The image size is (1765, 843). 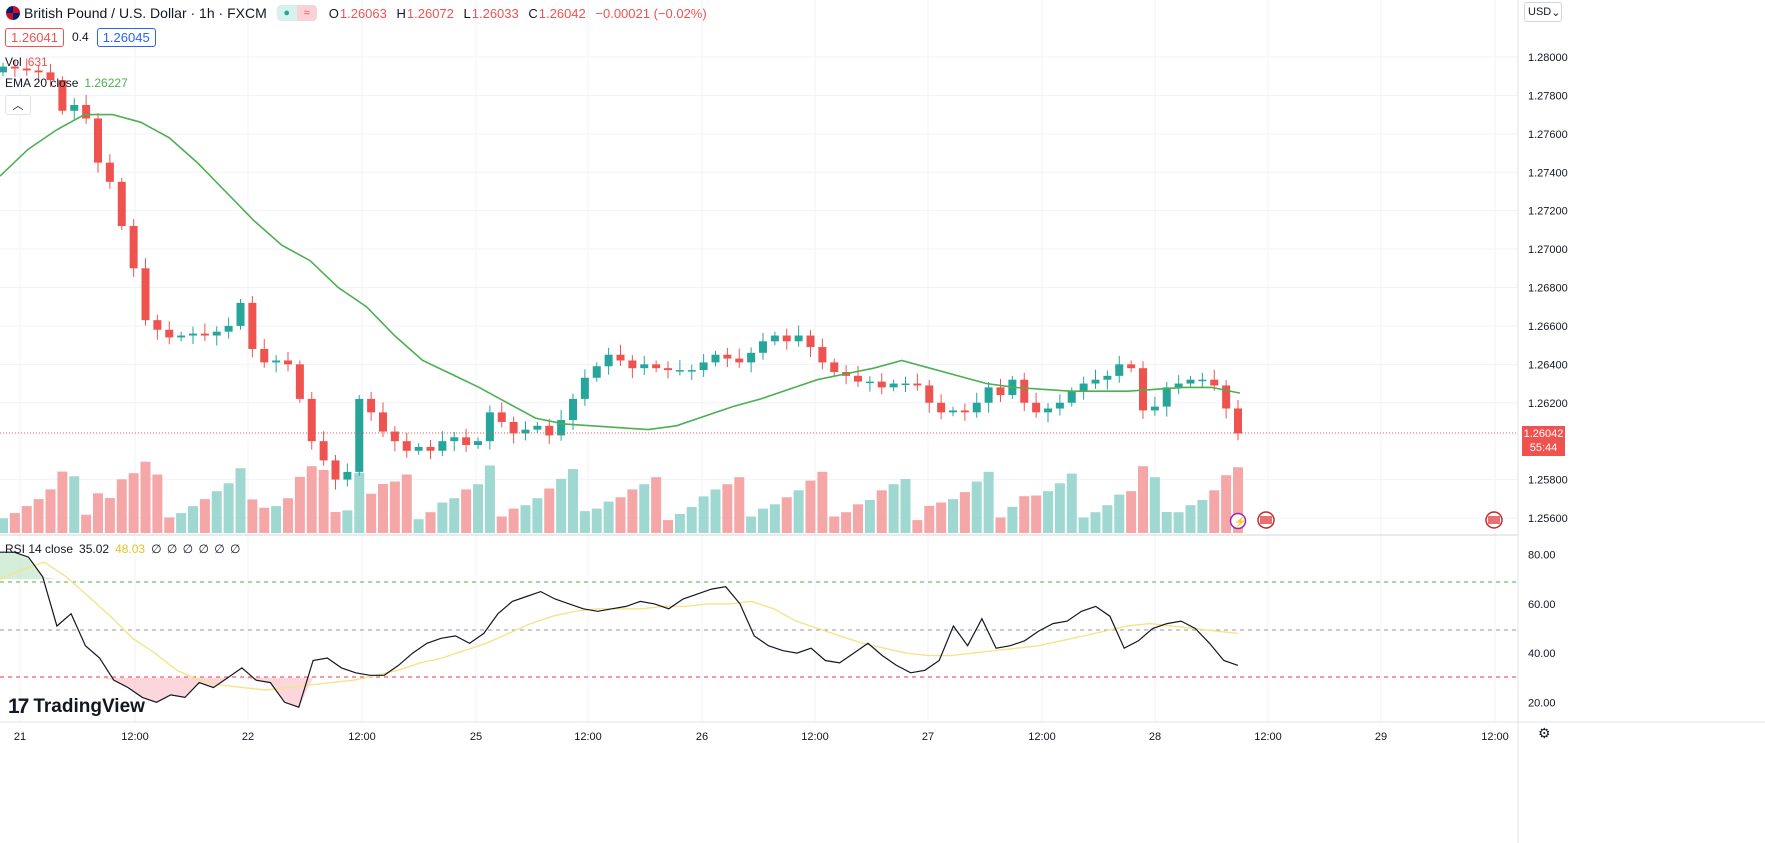 I want to click on buy-button: 1.26045, so click(x=126, y=37).